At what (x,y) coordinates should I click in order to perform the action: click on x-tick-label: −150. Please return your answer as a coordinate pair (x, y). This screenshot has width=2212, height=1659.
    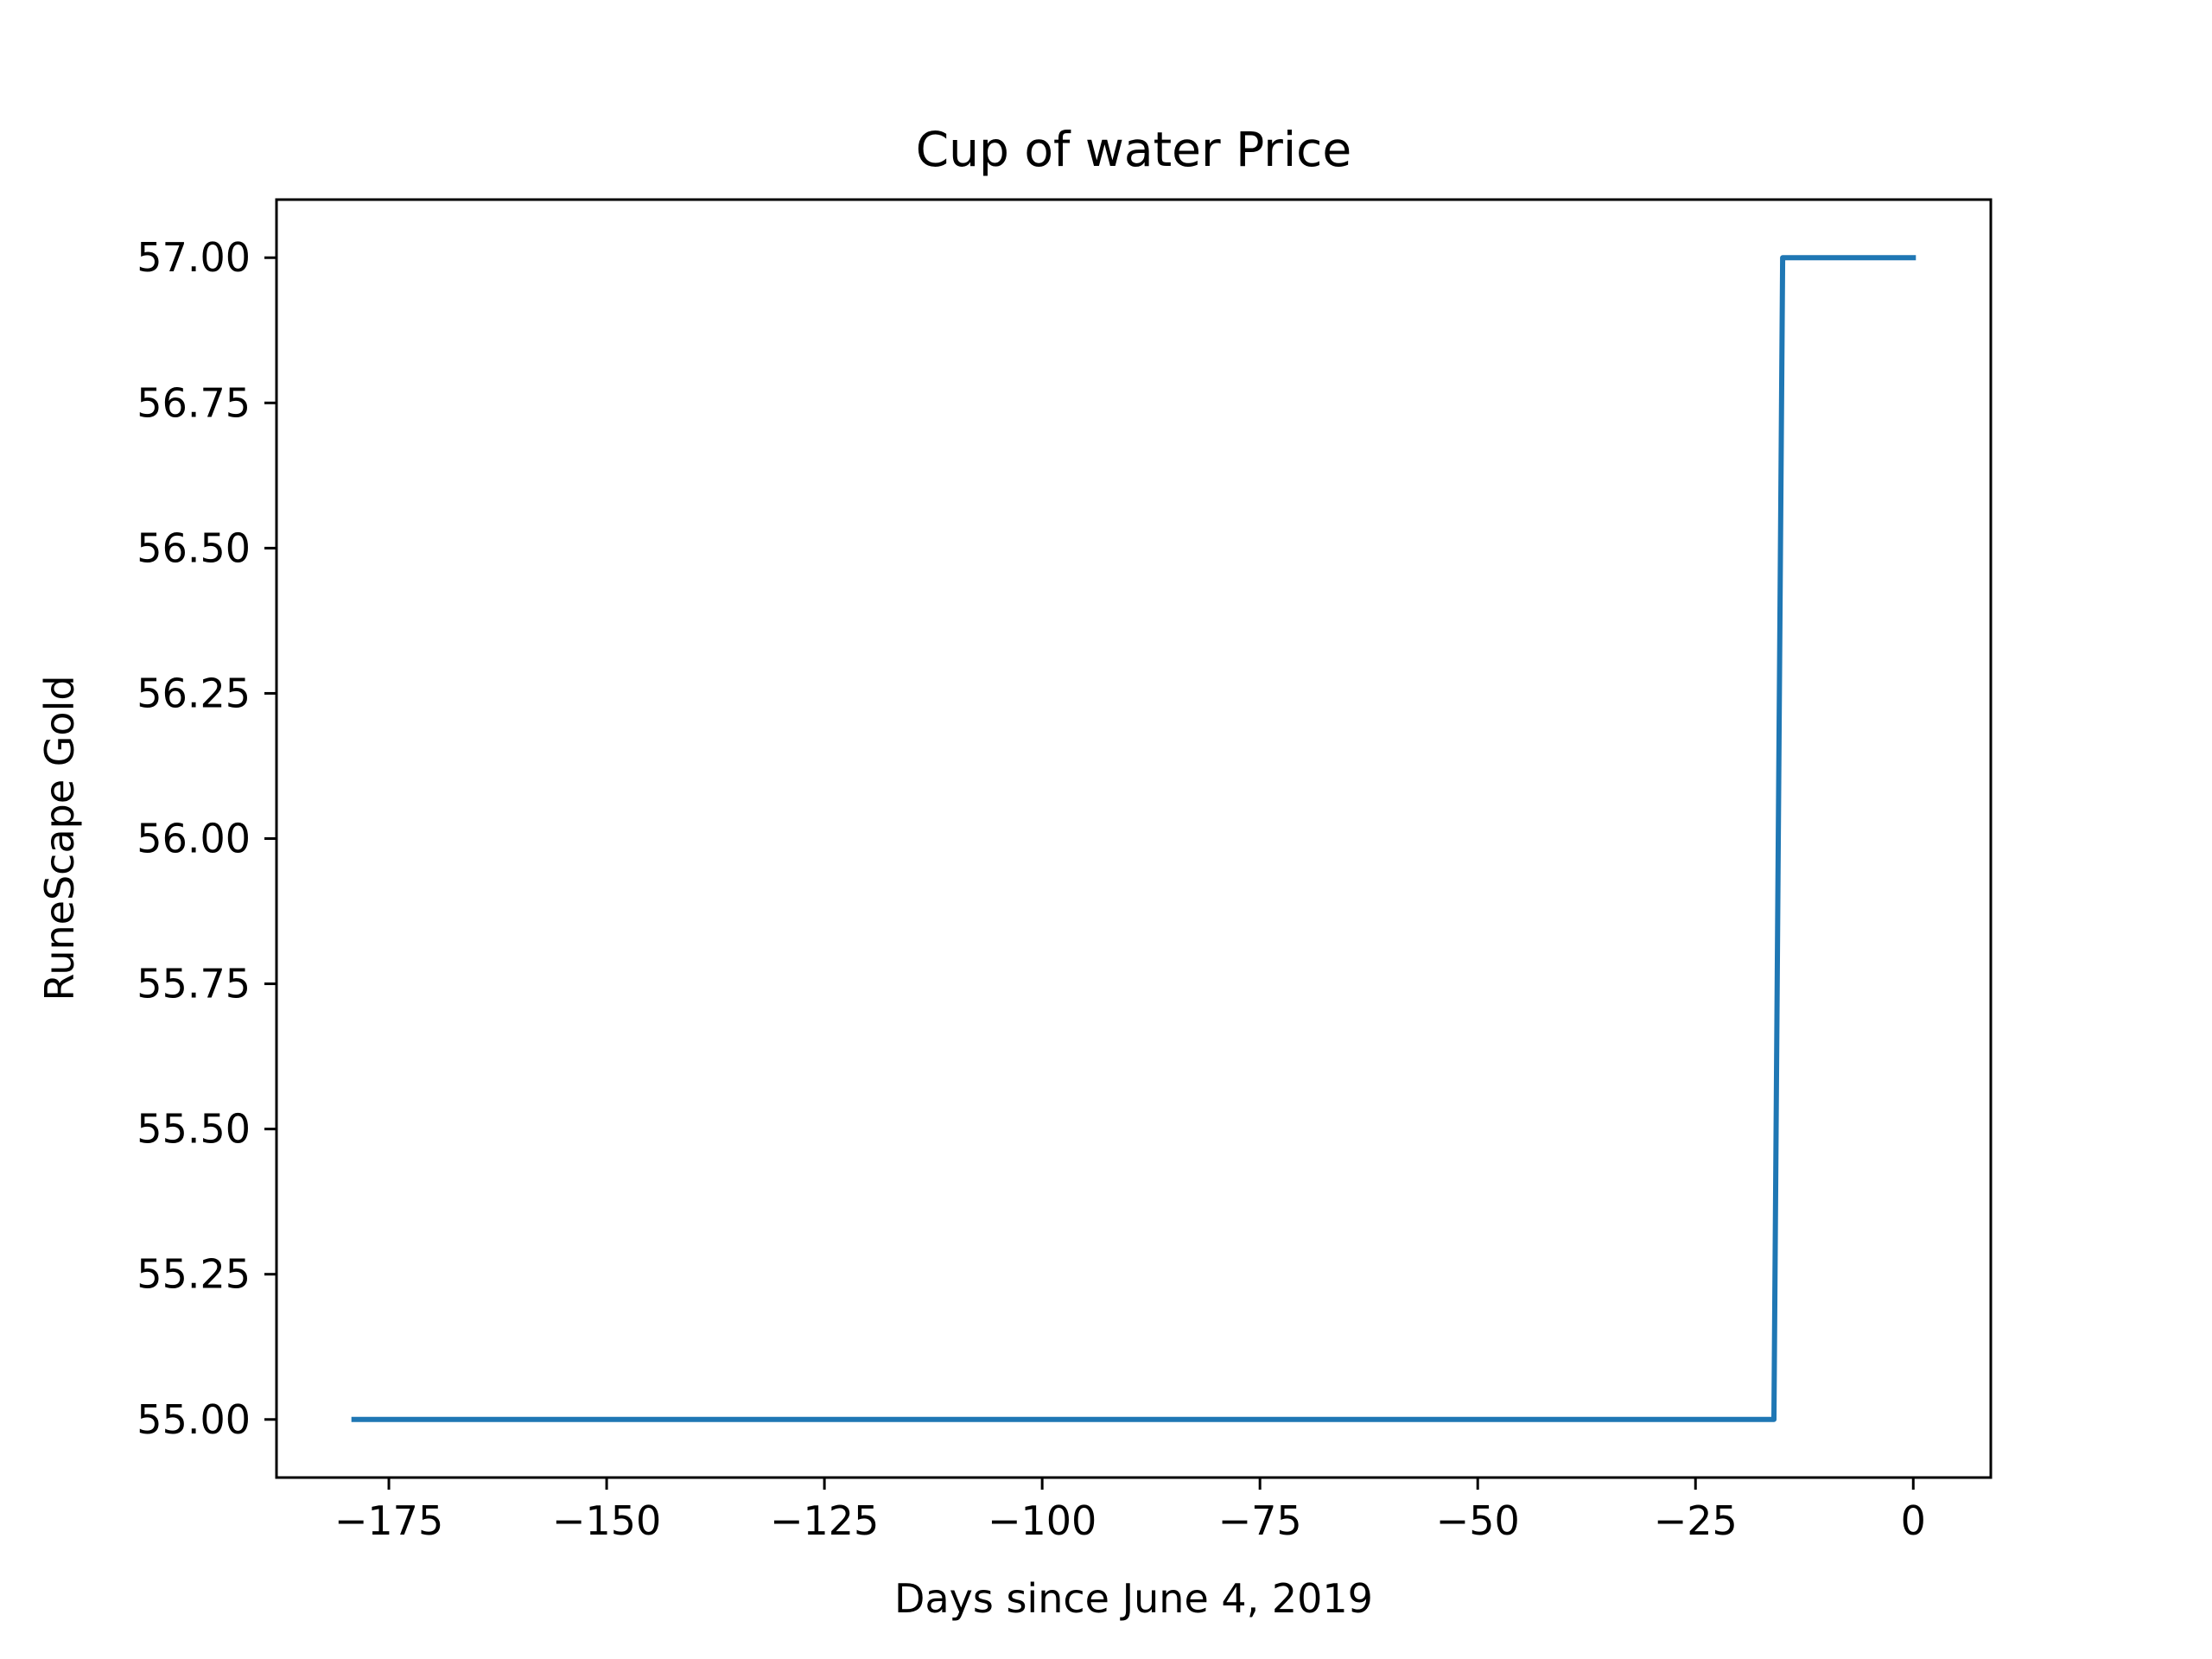
    Looking at the image, I should click on (606, 1520).